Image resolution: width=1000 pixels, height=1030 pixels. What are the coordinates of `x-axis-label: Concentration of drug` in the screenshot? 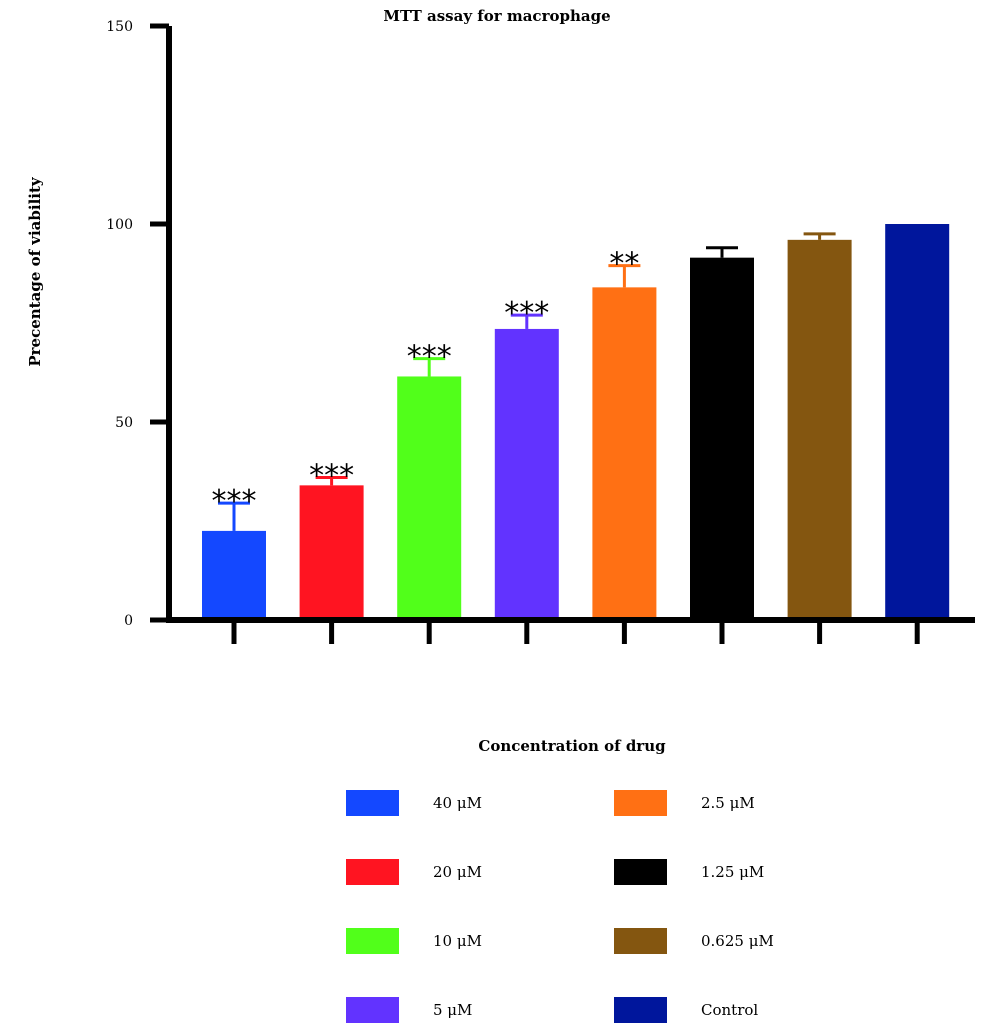 It's located at (572, 746).